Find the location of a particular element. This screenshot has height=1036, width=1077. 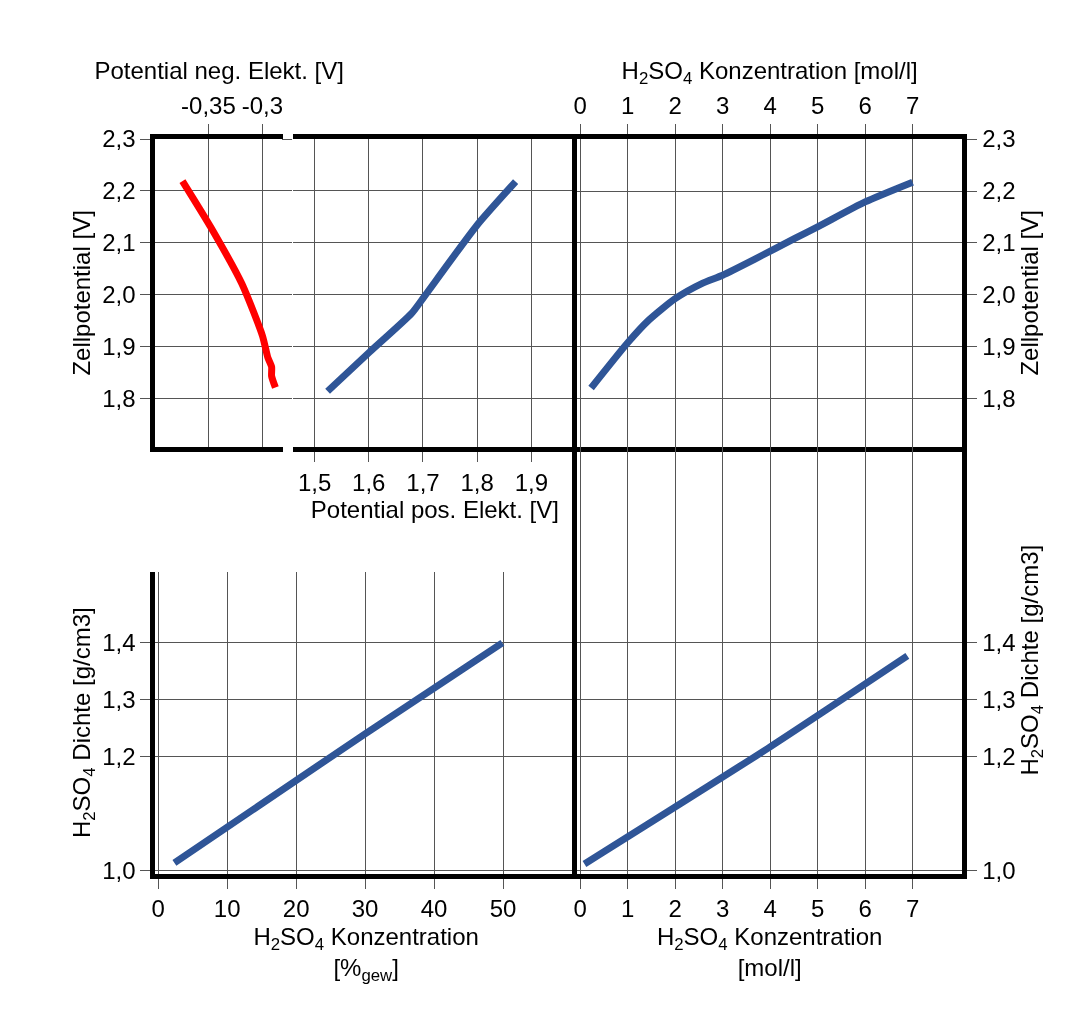

x-tick-label: 1,7 is located at coordinates (423, 482).